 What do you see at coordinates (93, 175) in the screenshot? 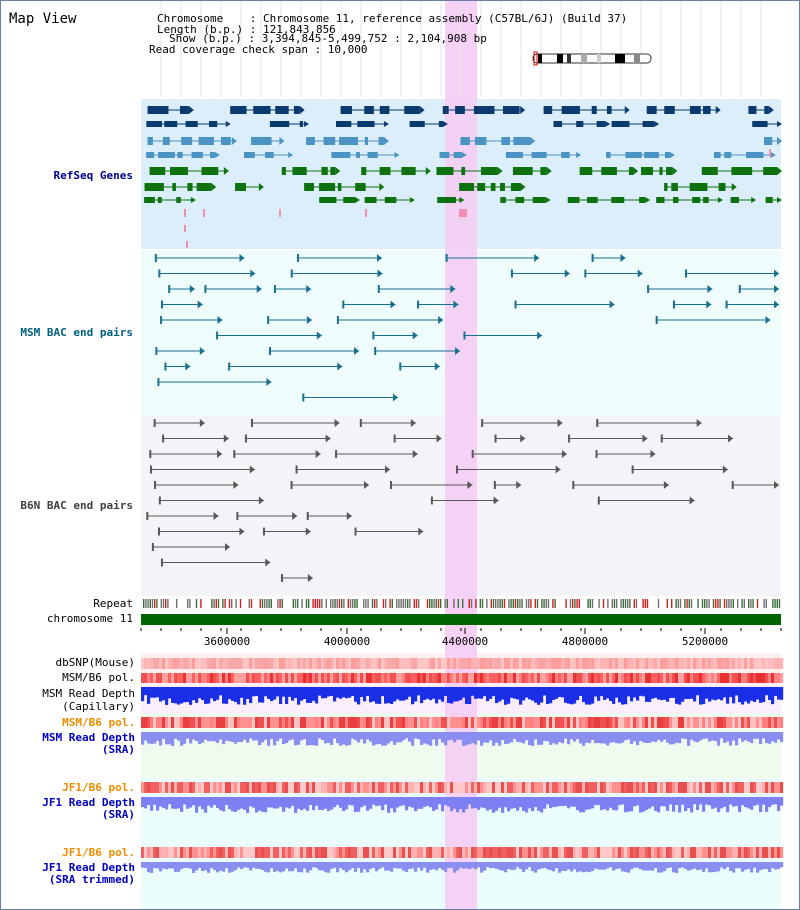
I see `track-label-refseq: RefSeq Genes` at bounding box center [93, 175].